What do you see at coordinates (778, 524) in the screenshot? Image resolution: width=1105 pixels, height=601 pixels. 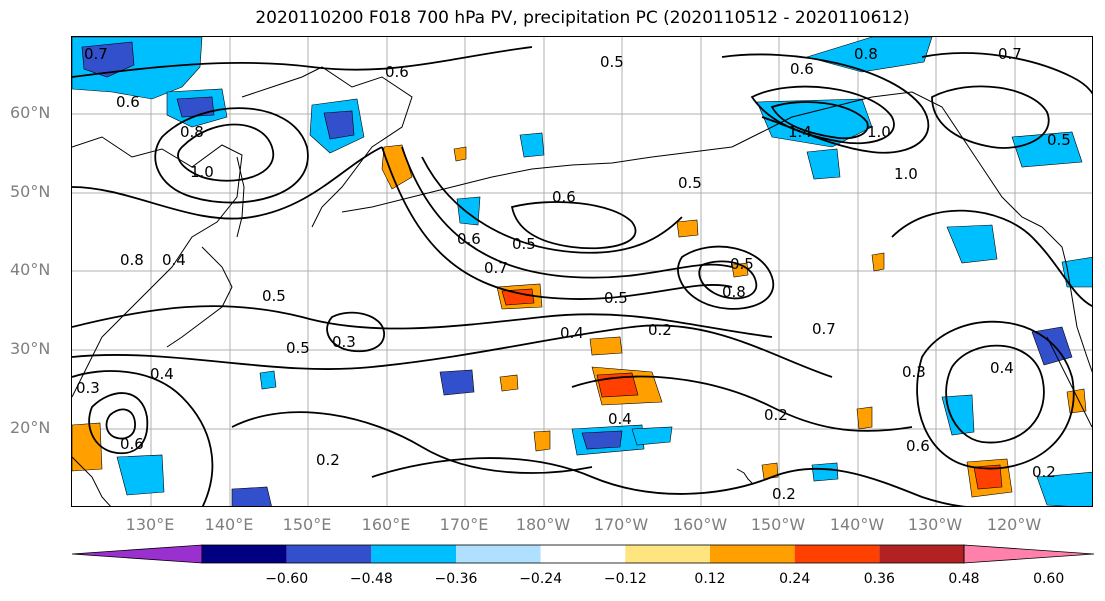 I see `lon-label-150w: 150°W` at bounding box center [778, 524].